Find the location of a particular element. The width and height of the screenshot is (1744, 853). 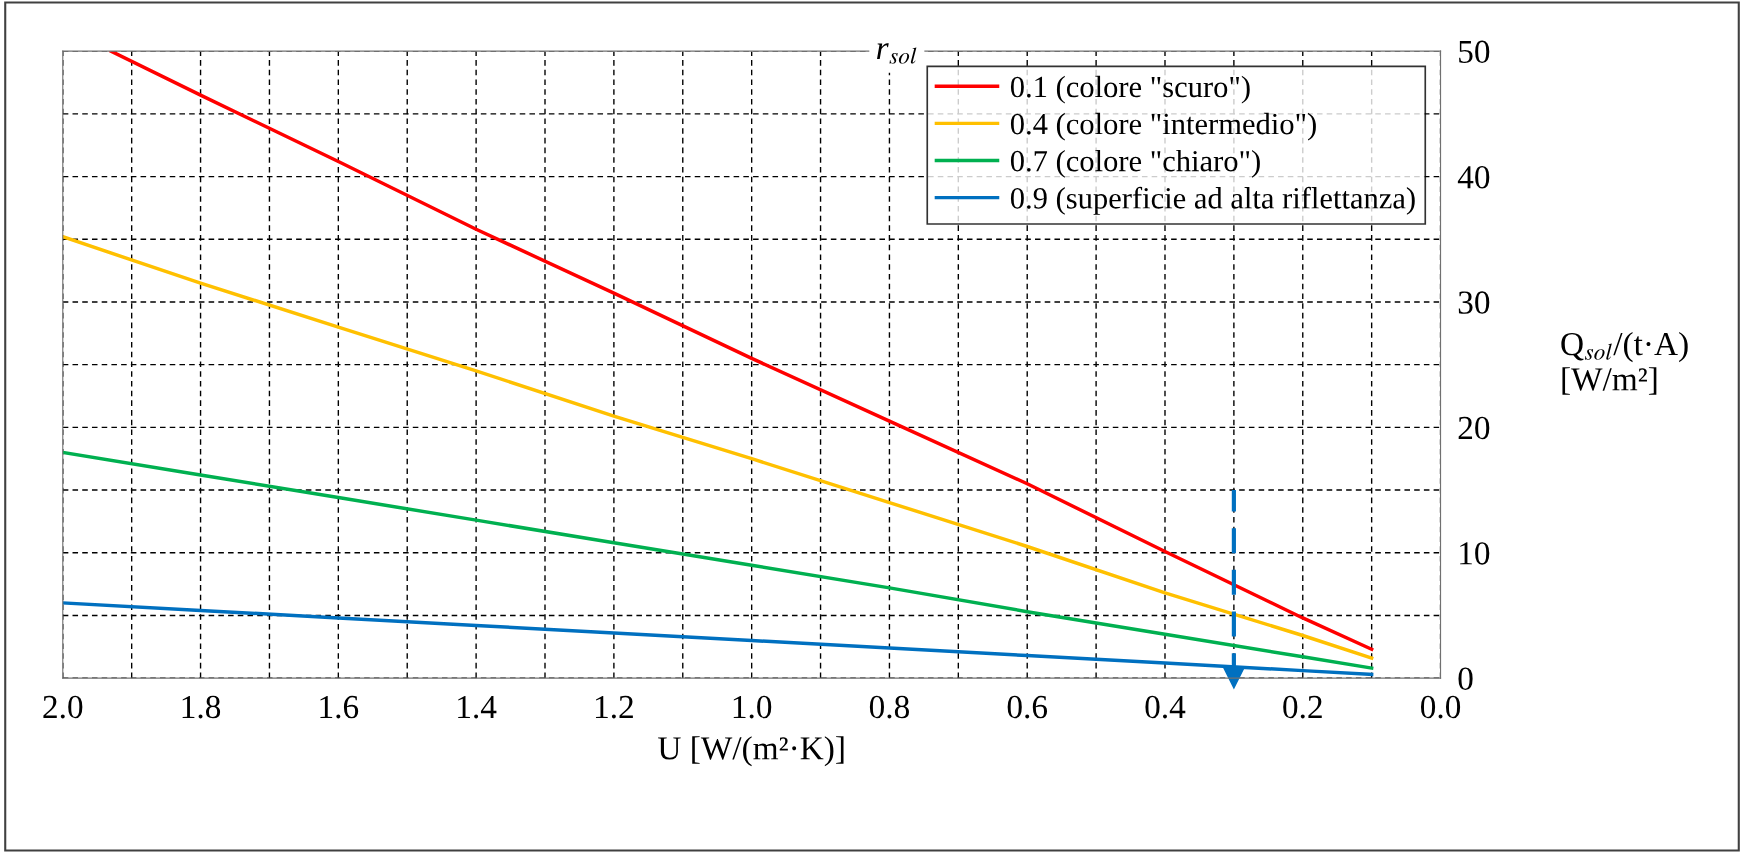

x-tick-label: 0.6 is located at coordinates (1027, 707).